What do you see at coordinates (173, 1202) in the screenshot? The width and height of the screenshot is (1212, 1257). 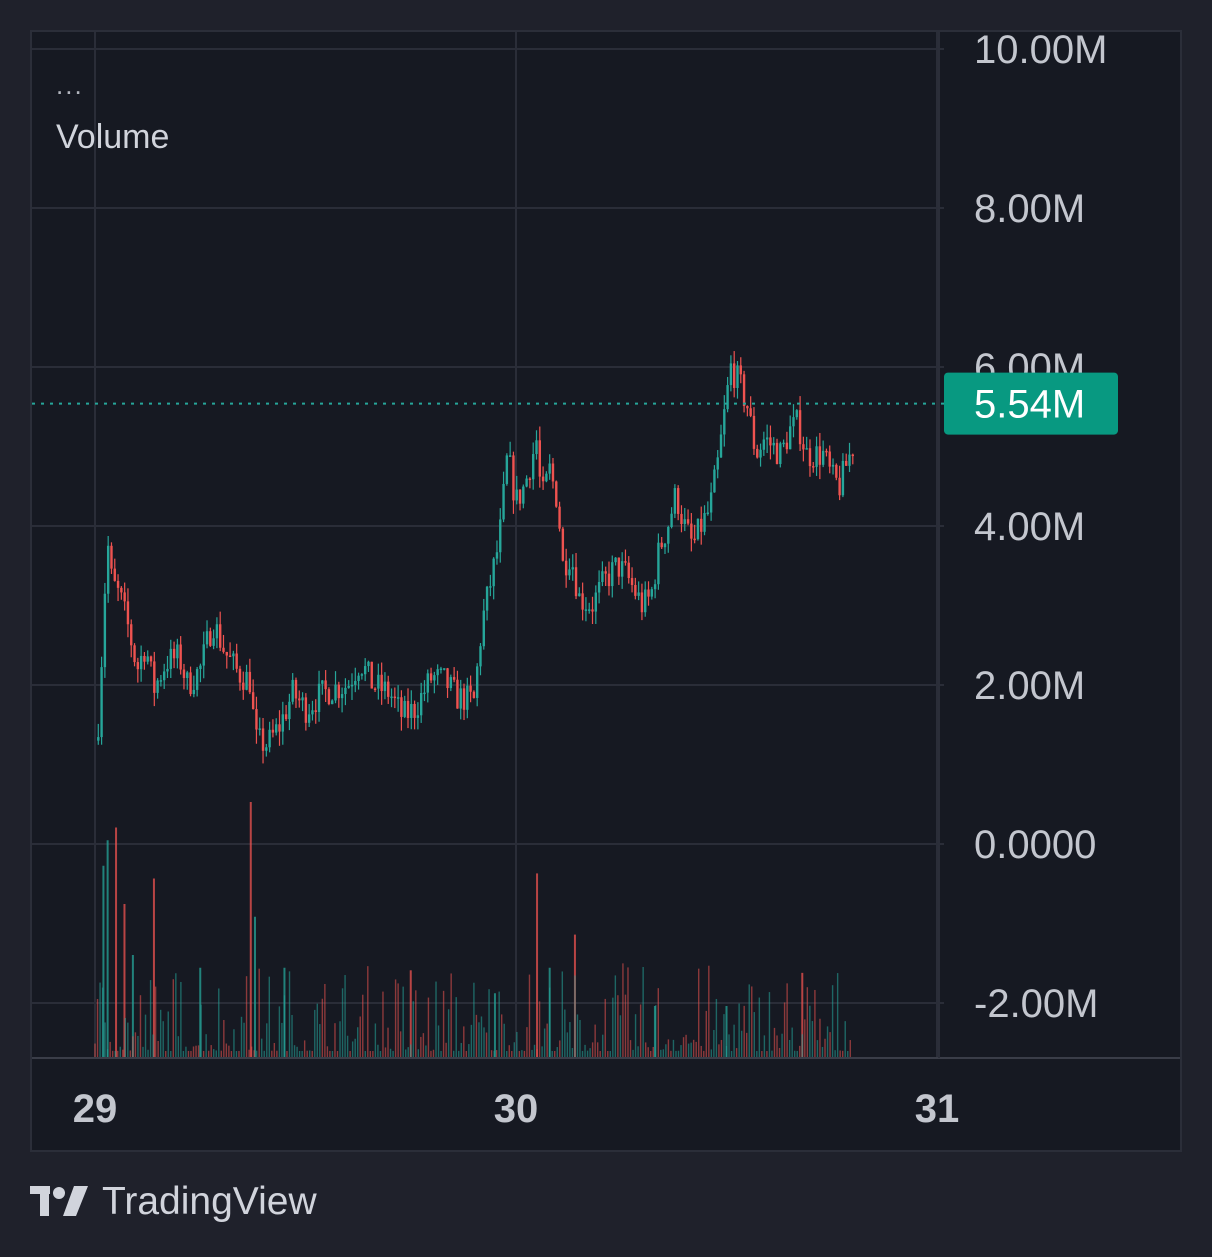 I see `tradingview-branding: TradingView` at bounding box center [173, 1202].